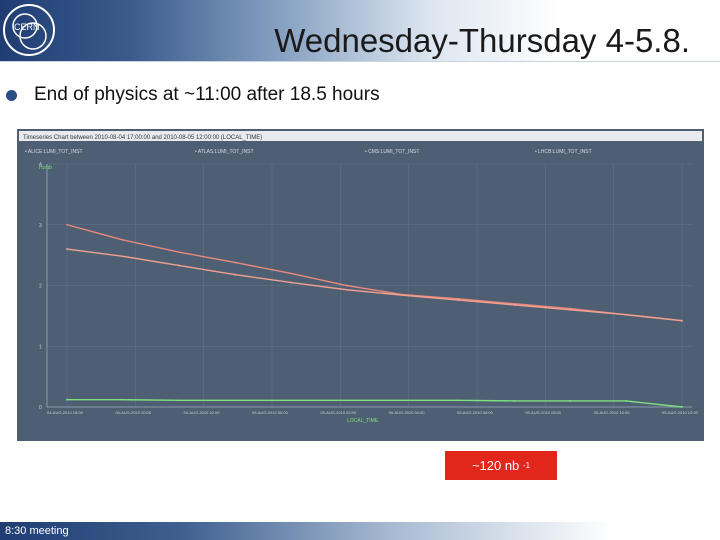 The height and width of the screenshot is (540, 720). Describe the element at coordinates (224, 152) in the screenshot. I see `legend-entry: • ATLAS:LUMI_TOT_INST` at that location.